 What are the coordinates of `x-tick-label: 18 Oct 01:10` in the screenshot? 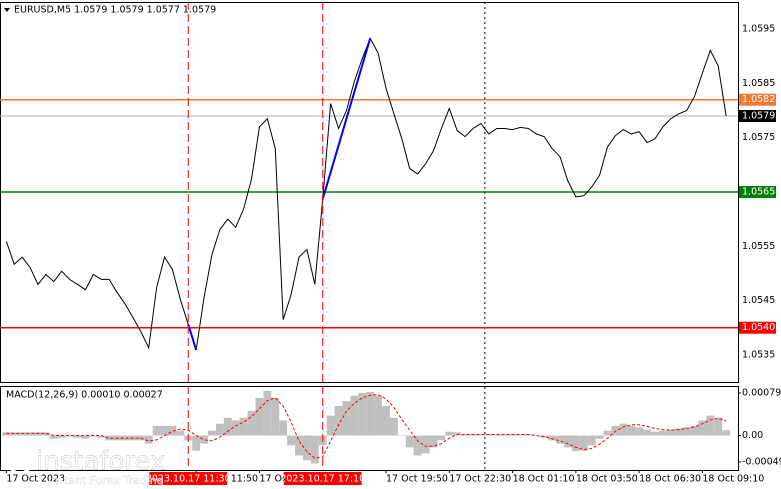 It's located at (544, 479).